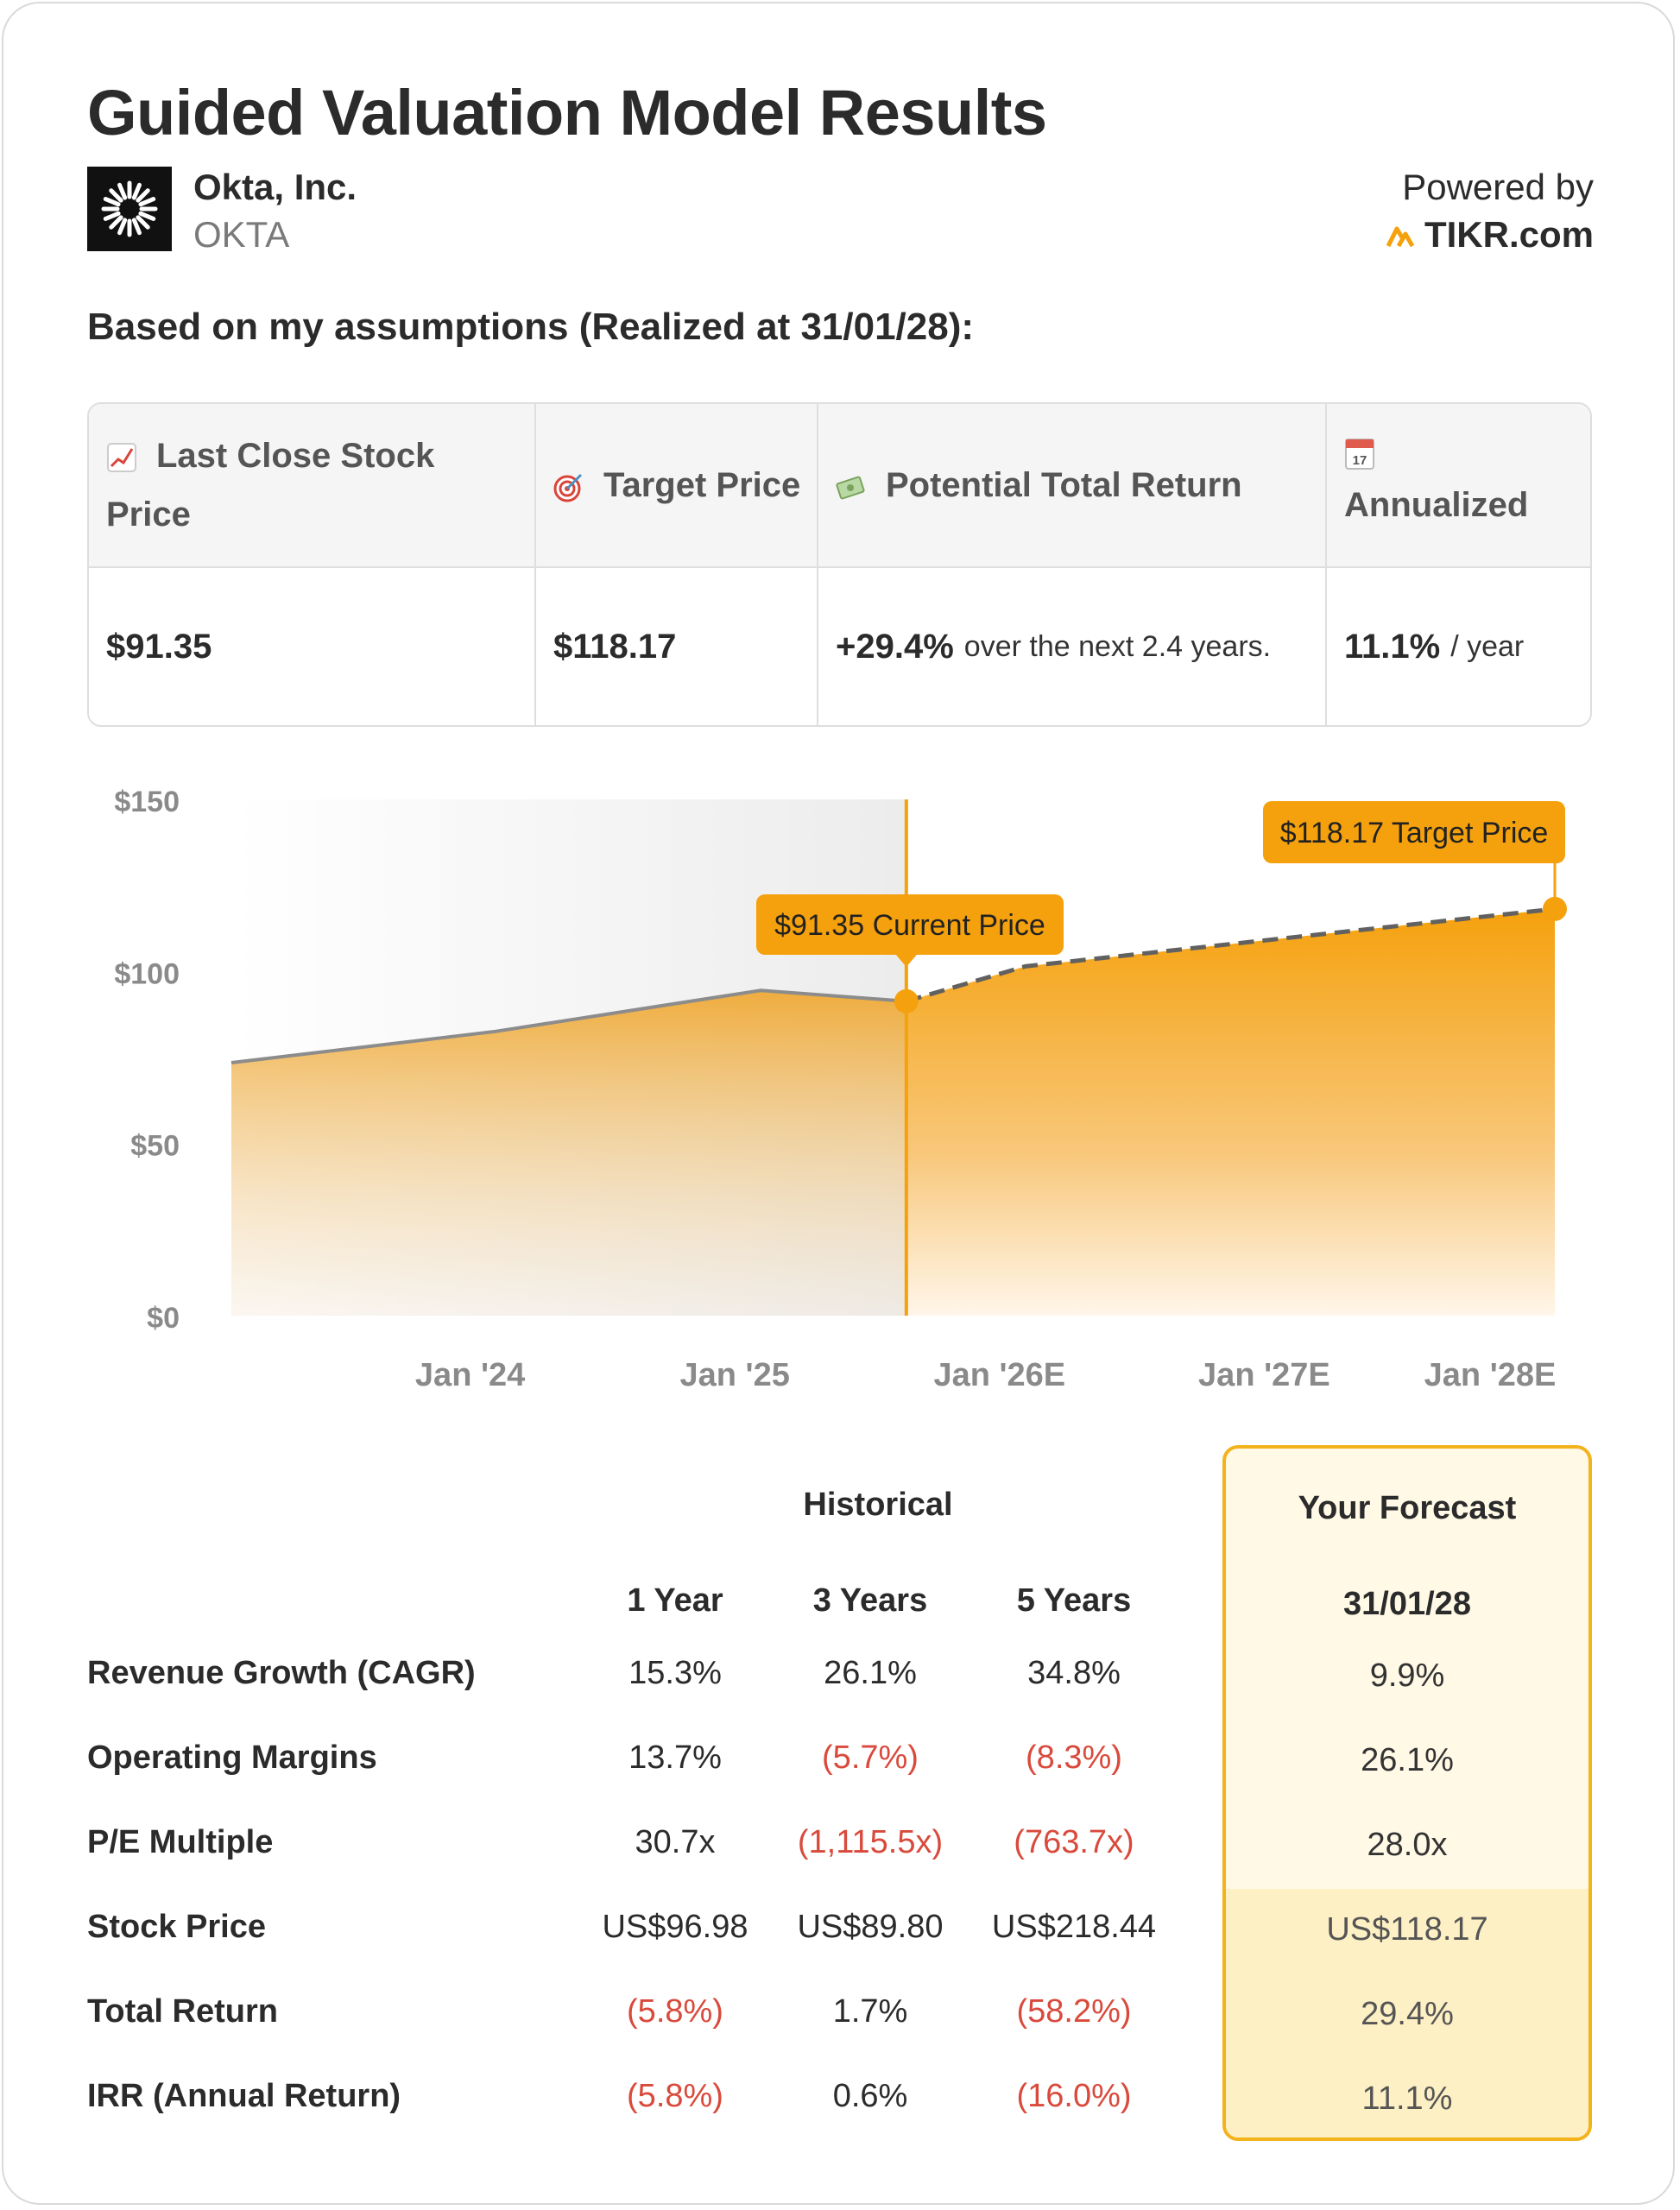  I want to click on row-label: P/E Multiple, so click(180, 1842).